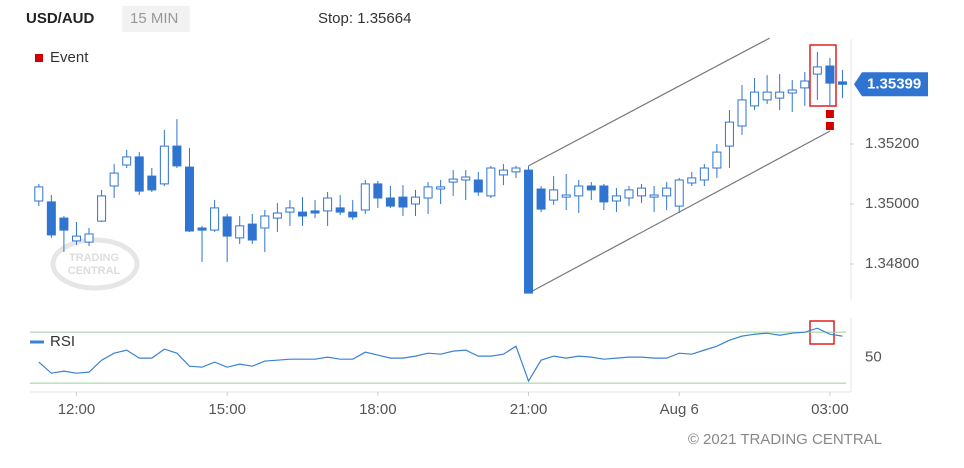 Image resolution: width=964 pixels, height=468 pixels. Describe the element at coordinates (649, 102) in the screenshot. I see `channel-line` at that location.